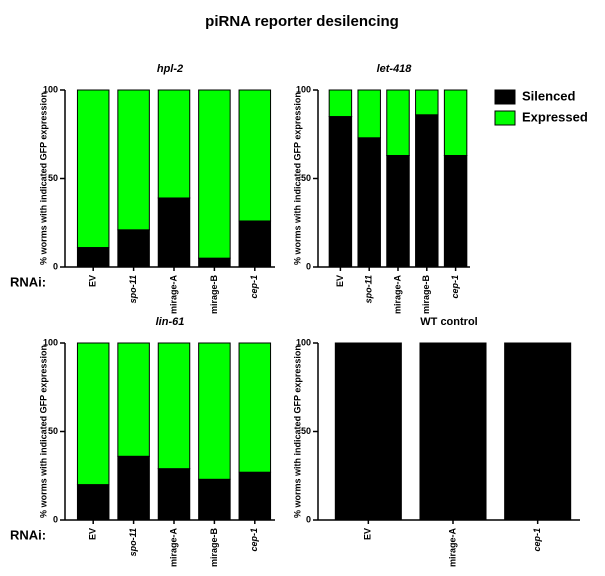 This screenshot has width=605, height=576. What do you see at coordinates (170, 69) in the screenshot?
I see `chart-title: hpl-2` at bounding box center [170, 69].